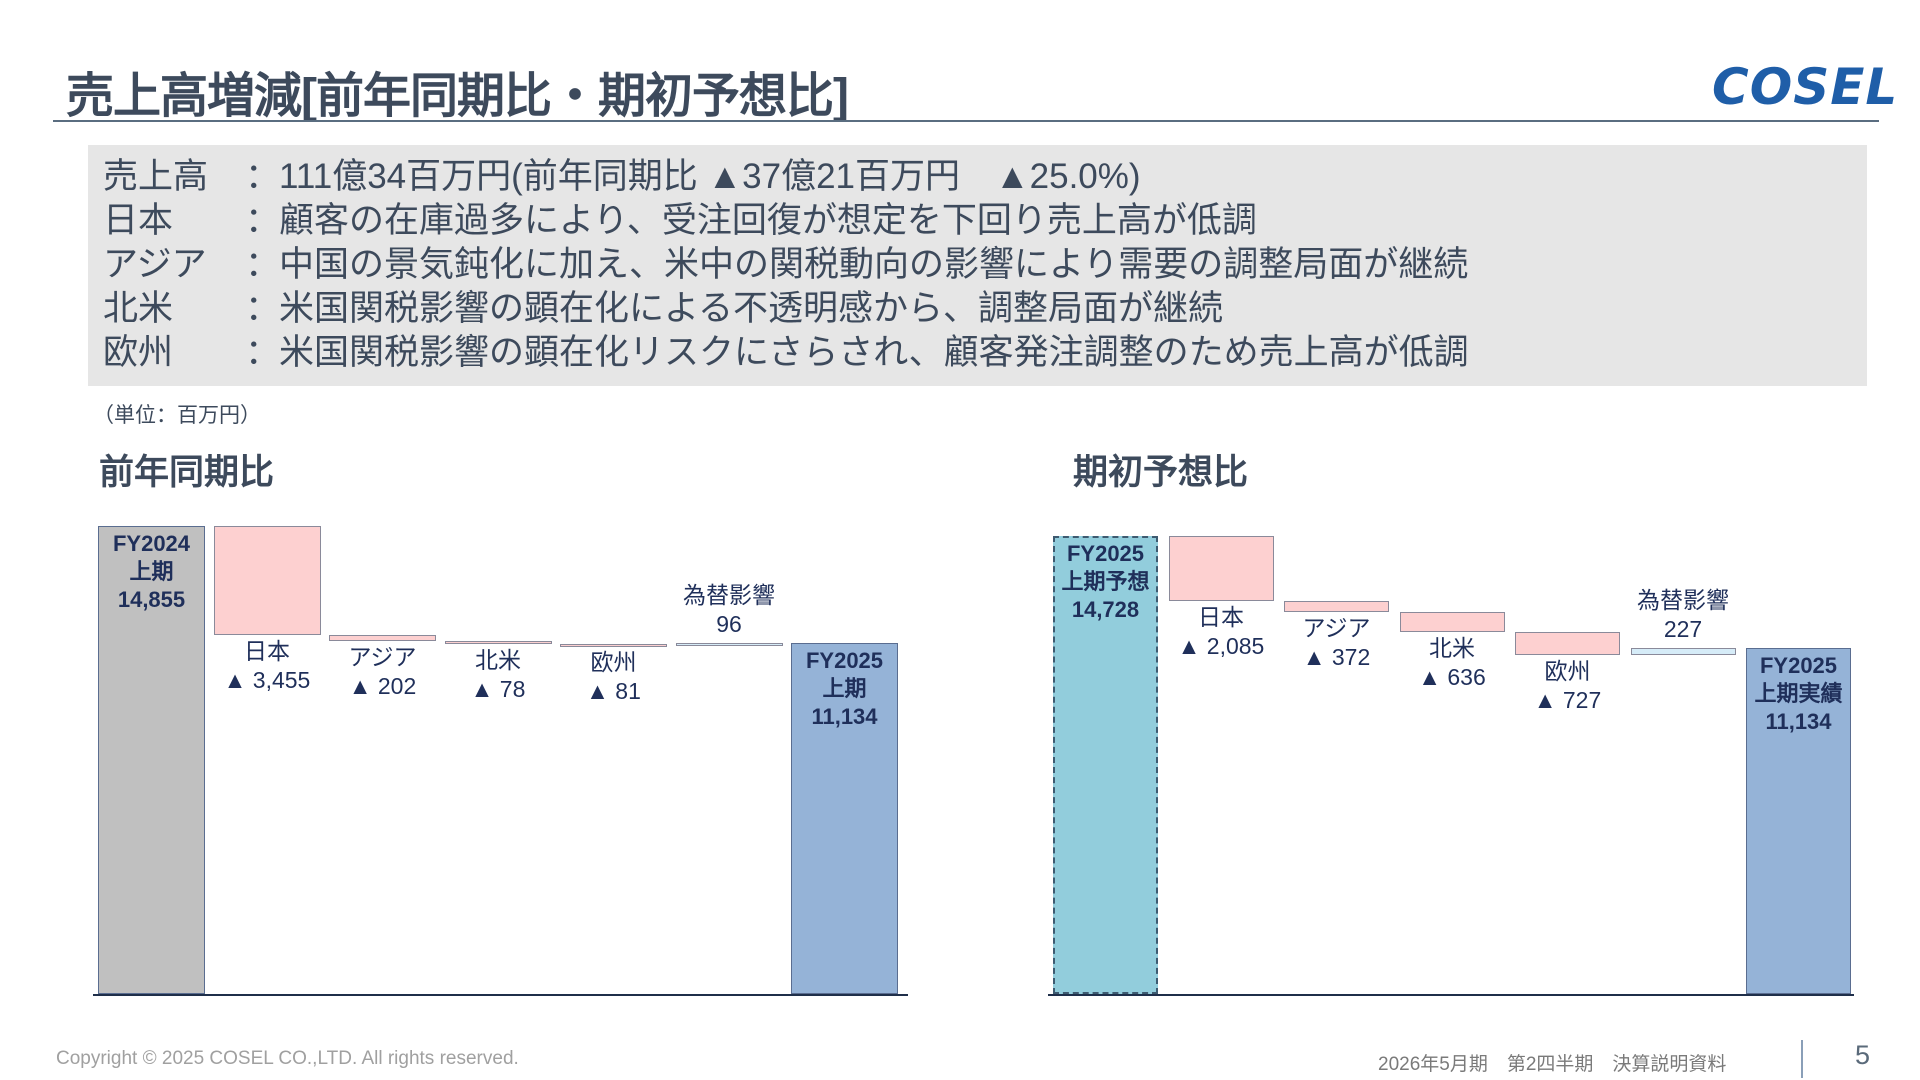 Image resolution: width=1920 pixels, height=1080 pixels. I want to click on start-bar-label: FY2024 上期 14,855, so click(151, 572).